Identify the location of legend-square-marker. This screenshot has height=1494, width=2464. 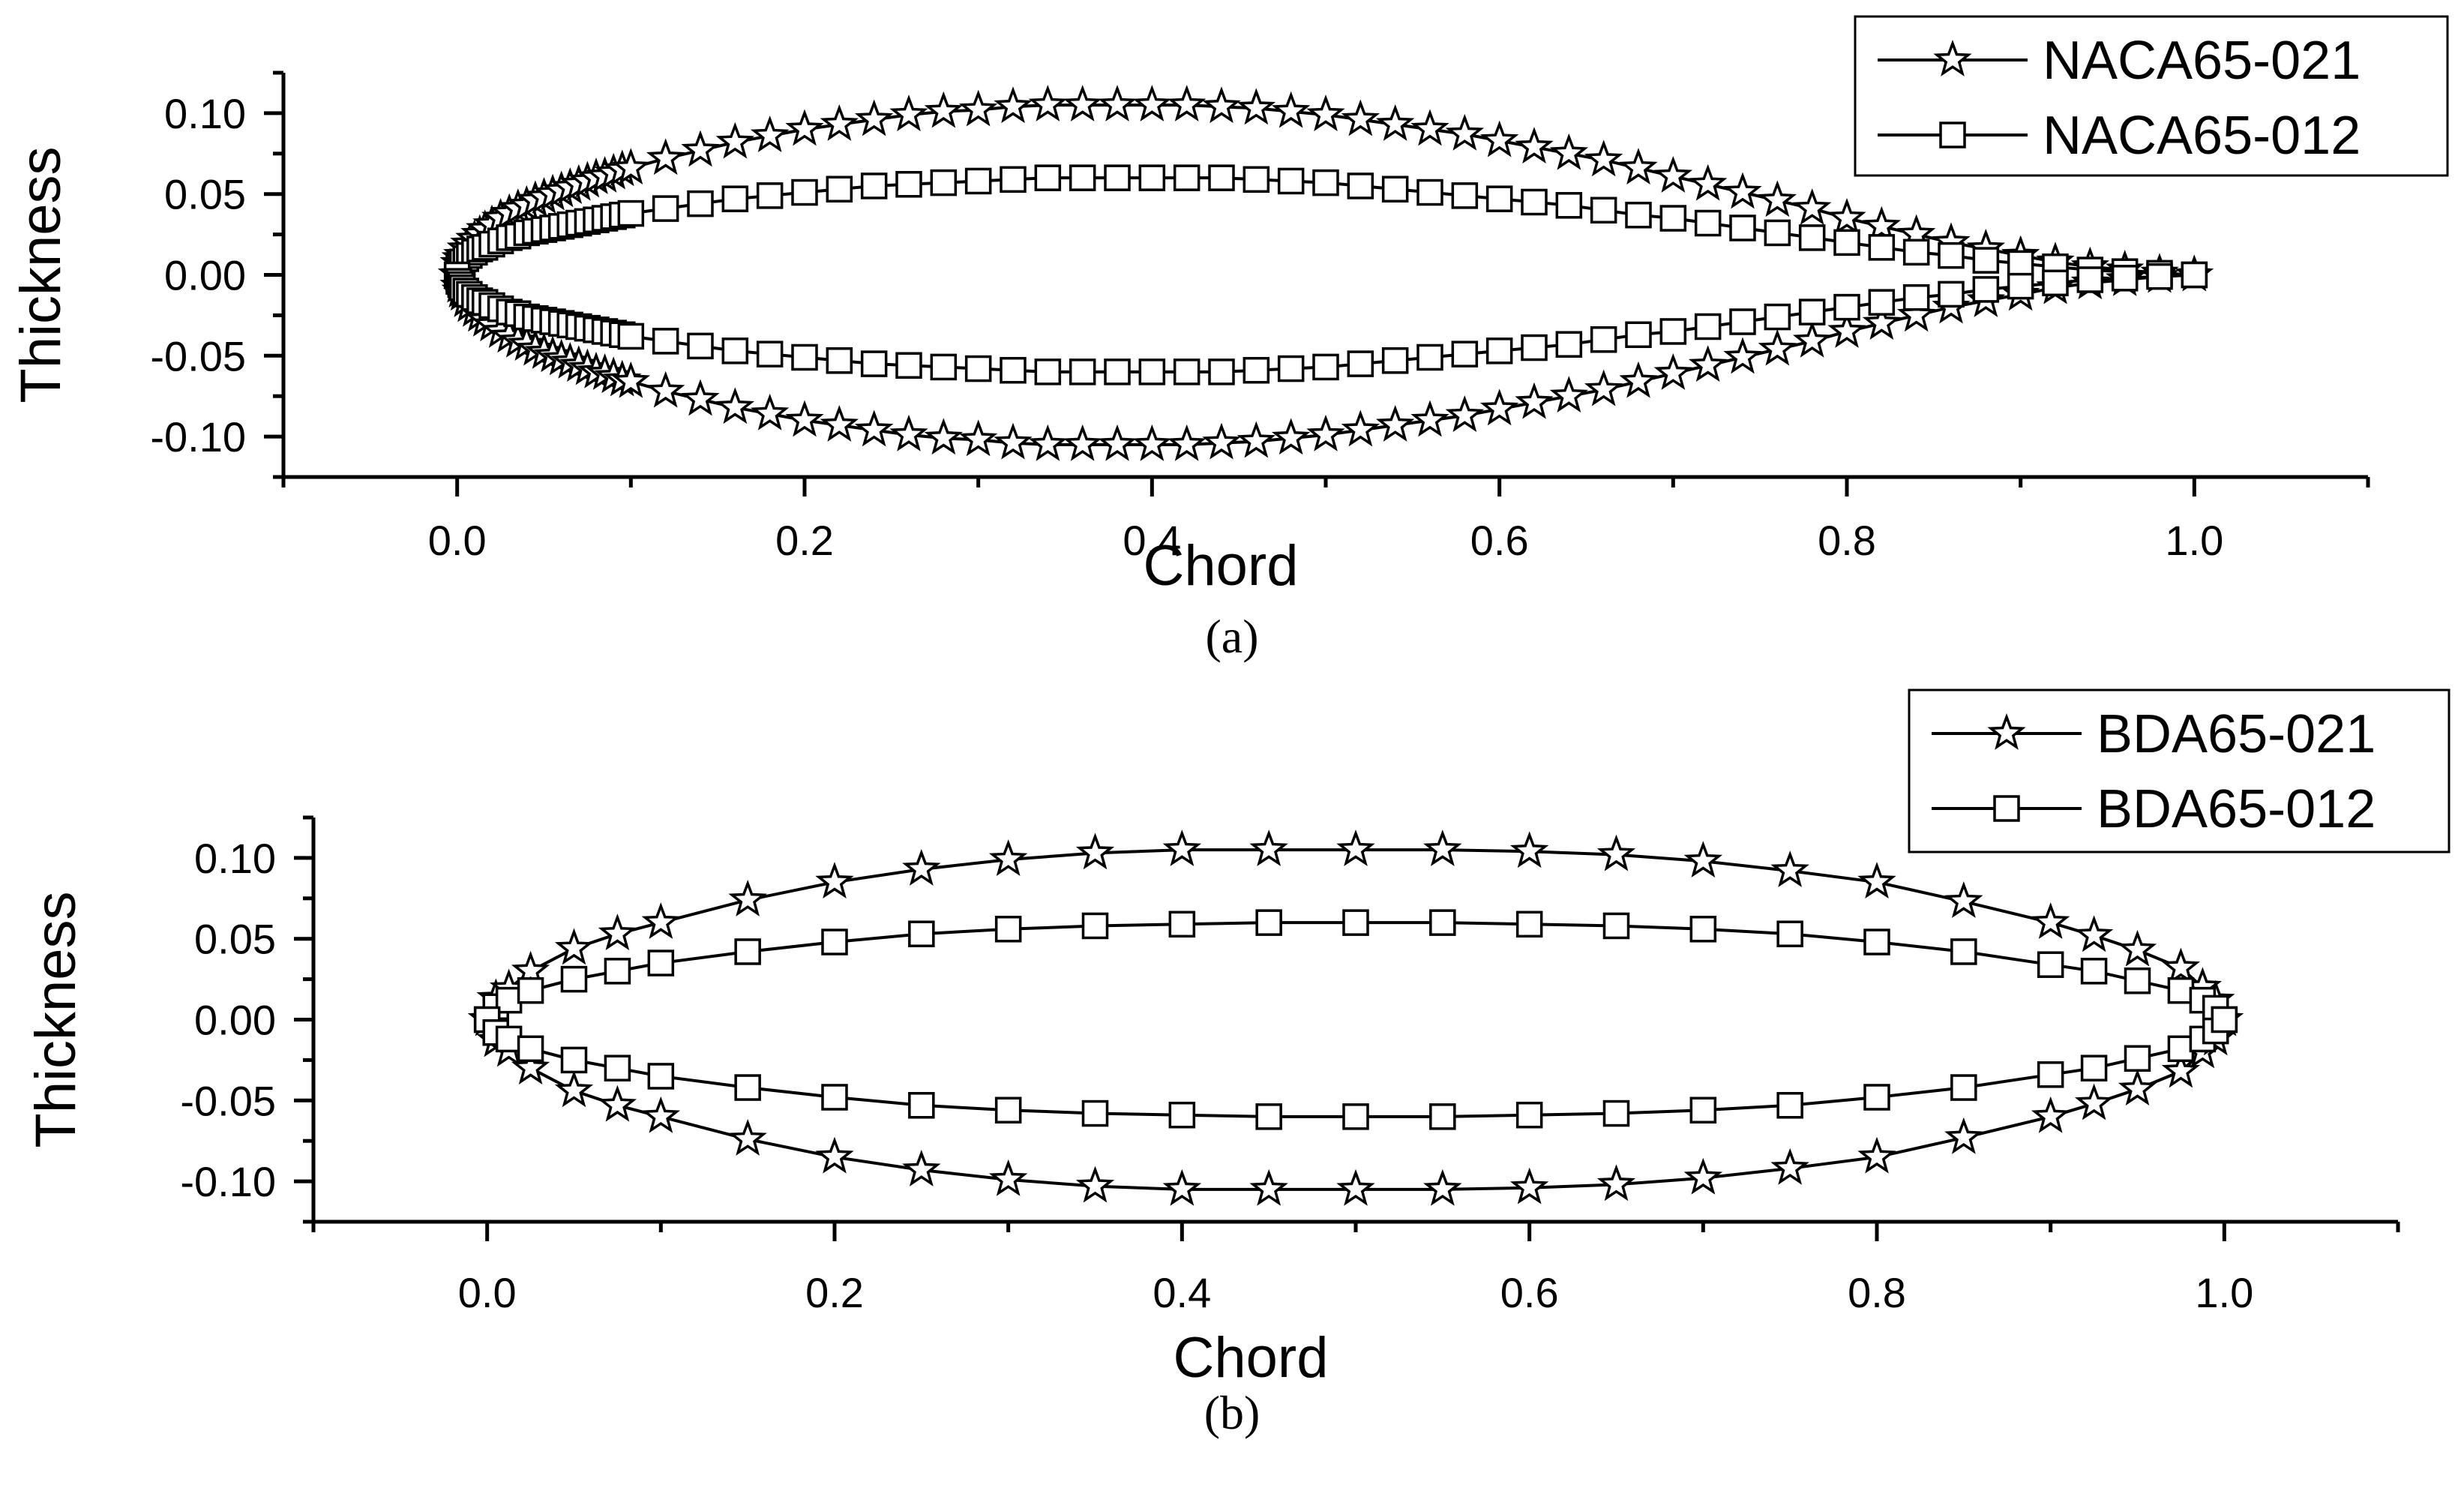
(1952, 135).